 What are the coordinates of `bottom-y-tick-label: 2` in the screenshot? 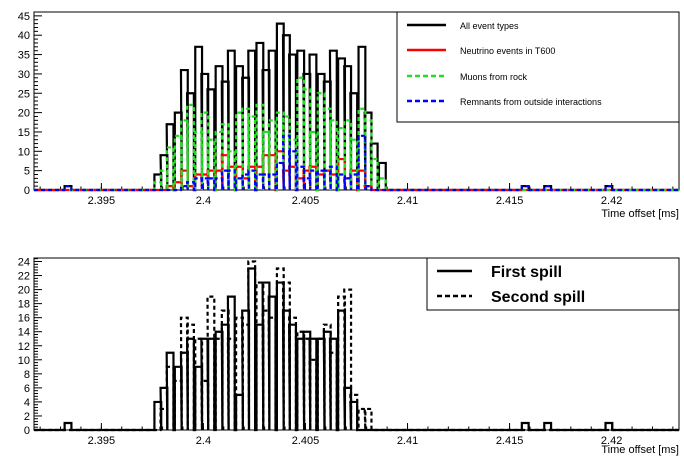 It's located at (27, 417).